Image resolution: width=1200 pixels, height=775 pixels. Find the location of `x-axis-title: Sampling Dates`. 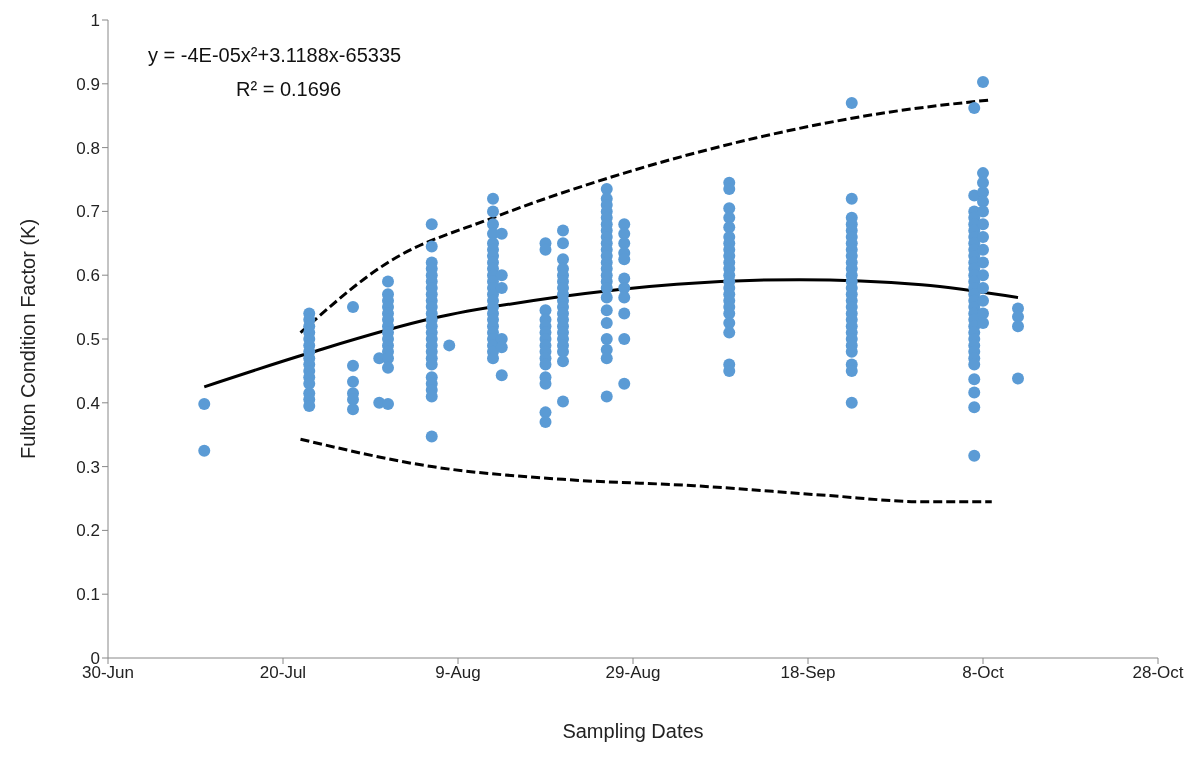

x-axis-title: Sampling Dates is located at coordinates (633, 731).